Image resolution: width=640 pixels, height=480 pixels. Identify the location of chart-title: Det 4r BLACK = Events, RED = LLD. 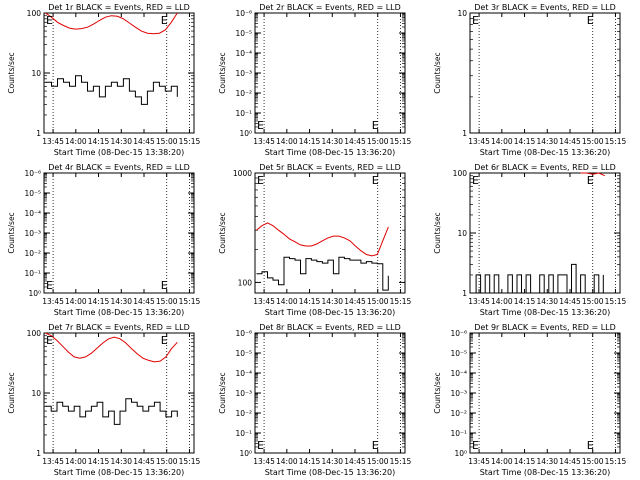
(119, 167).